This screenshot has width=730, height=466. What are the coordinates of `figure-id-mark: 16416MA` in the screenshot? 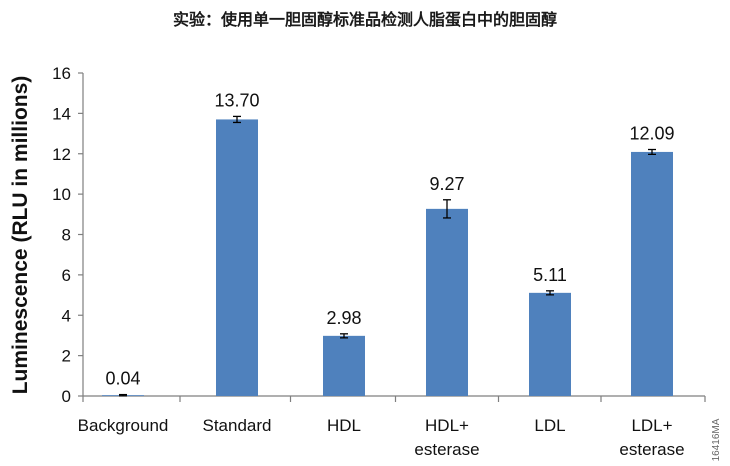 It's located at (716, 439).